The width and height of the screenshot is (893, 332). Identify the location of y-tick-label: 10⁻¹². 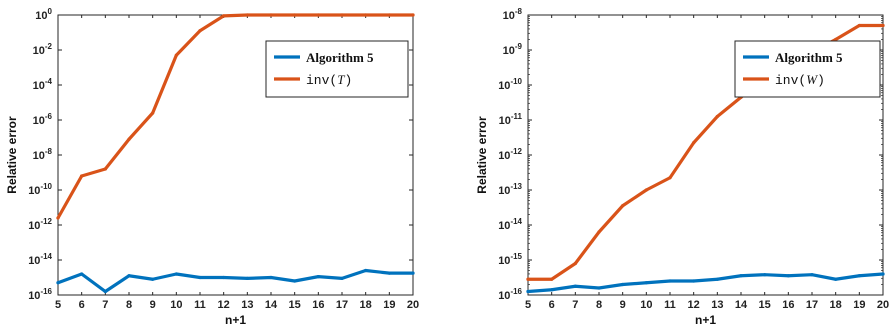
(510, 154).